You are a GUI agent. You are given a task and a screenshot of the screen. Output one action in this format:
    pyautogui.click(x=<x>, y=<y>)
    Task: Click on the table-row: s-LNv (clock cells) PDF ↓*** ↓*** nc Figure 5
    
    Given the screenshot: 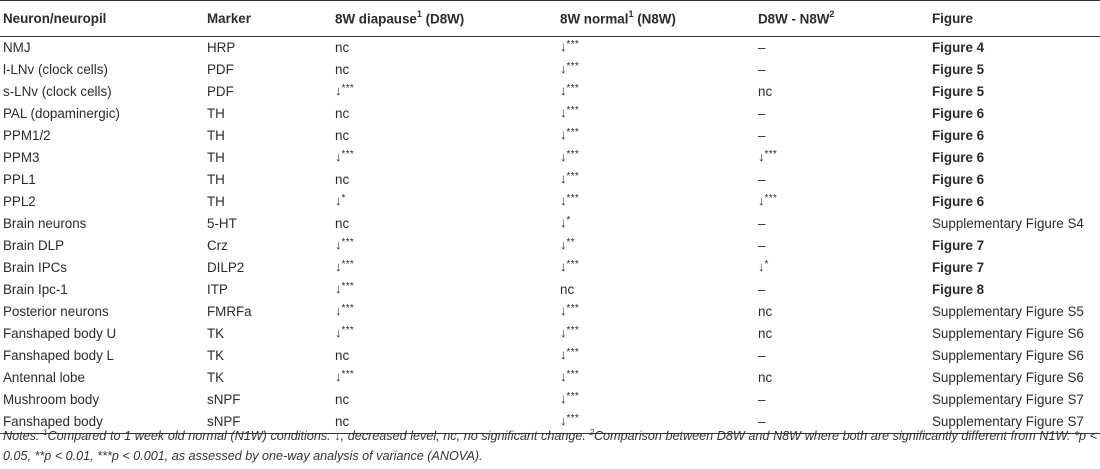 What is the action you would take?
    pyautogui.click(x=550, y=92)
    